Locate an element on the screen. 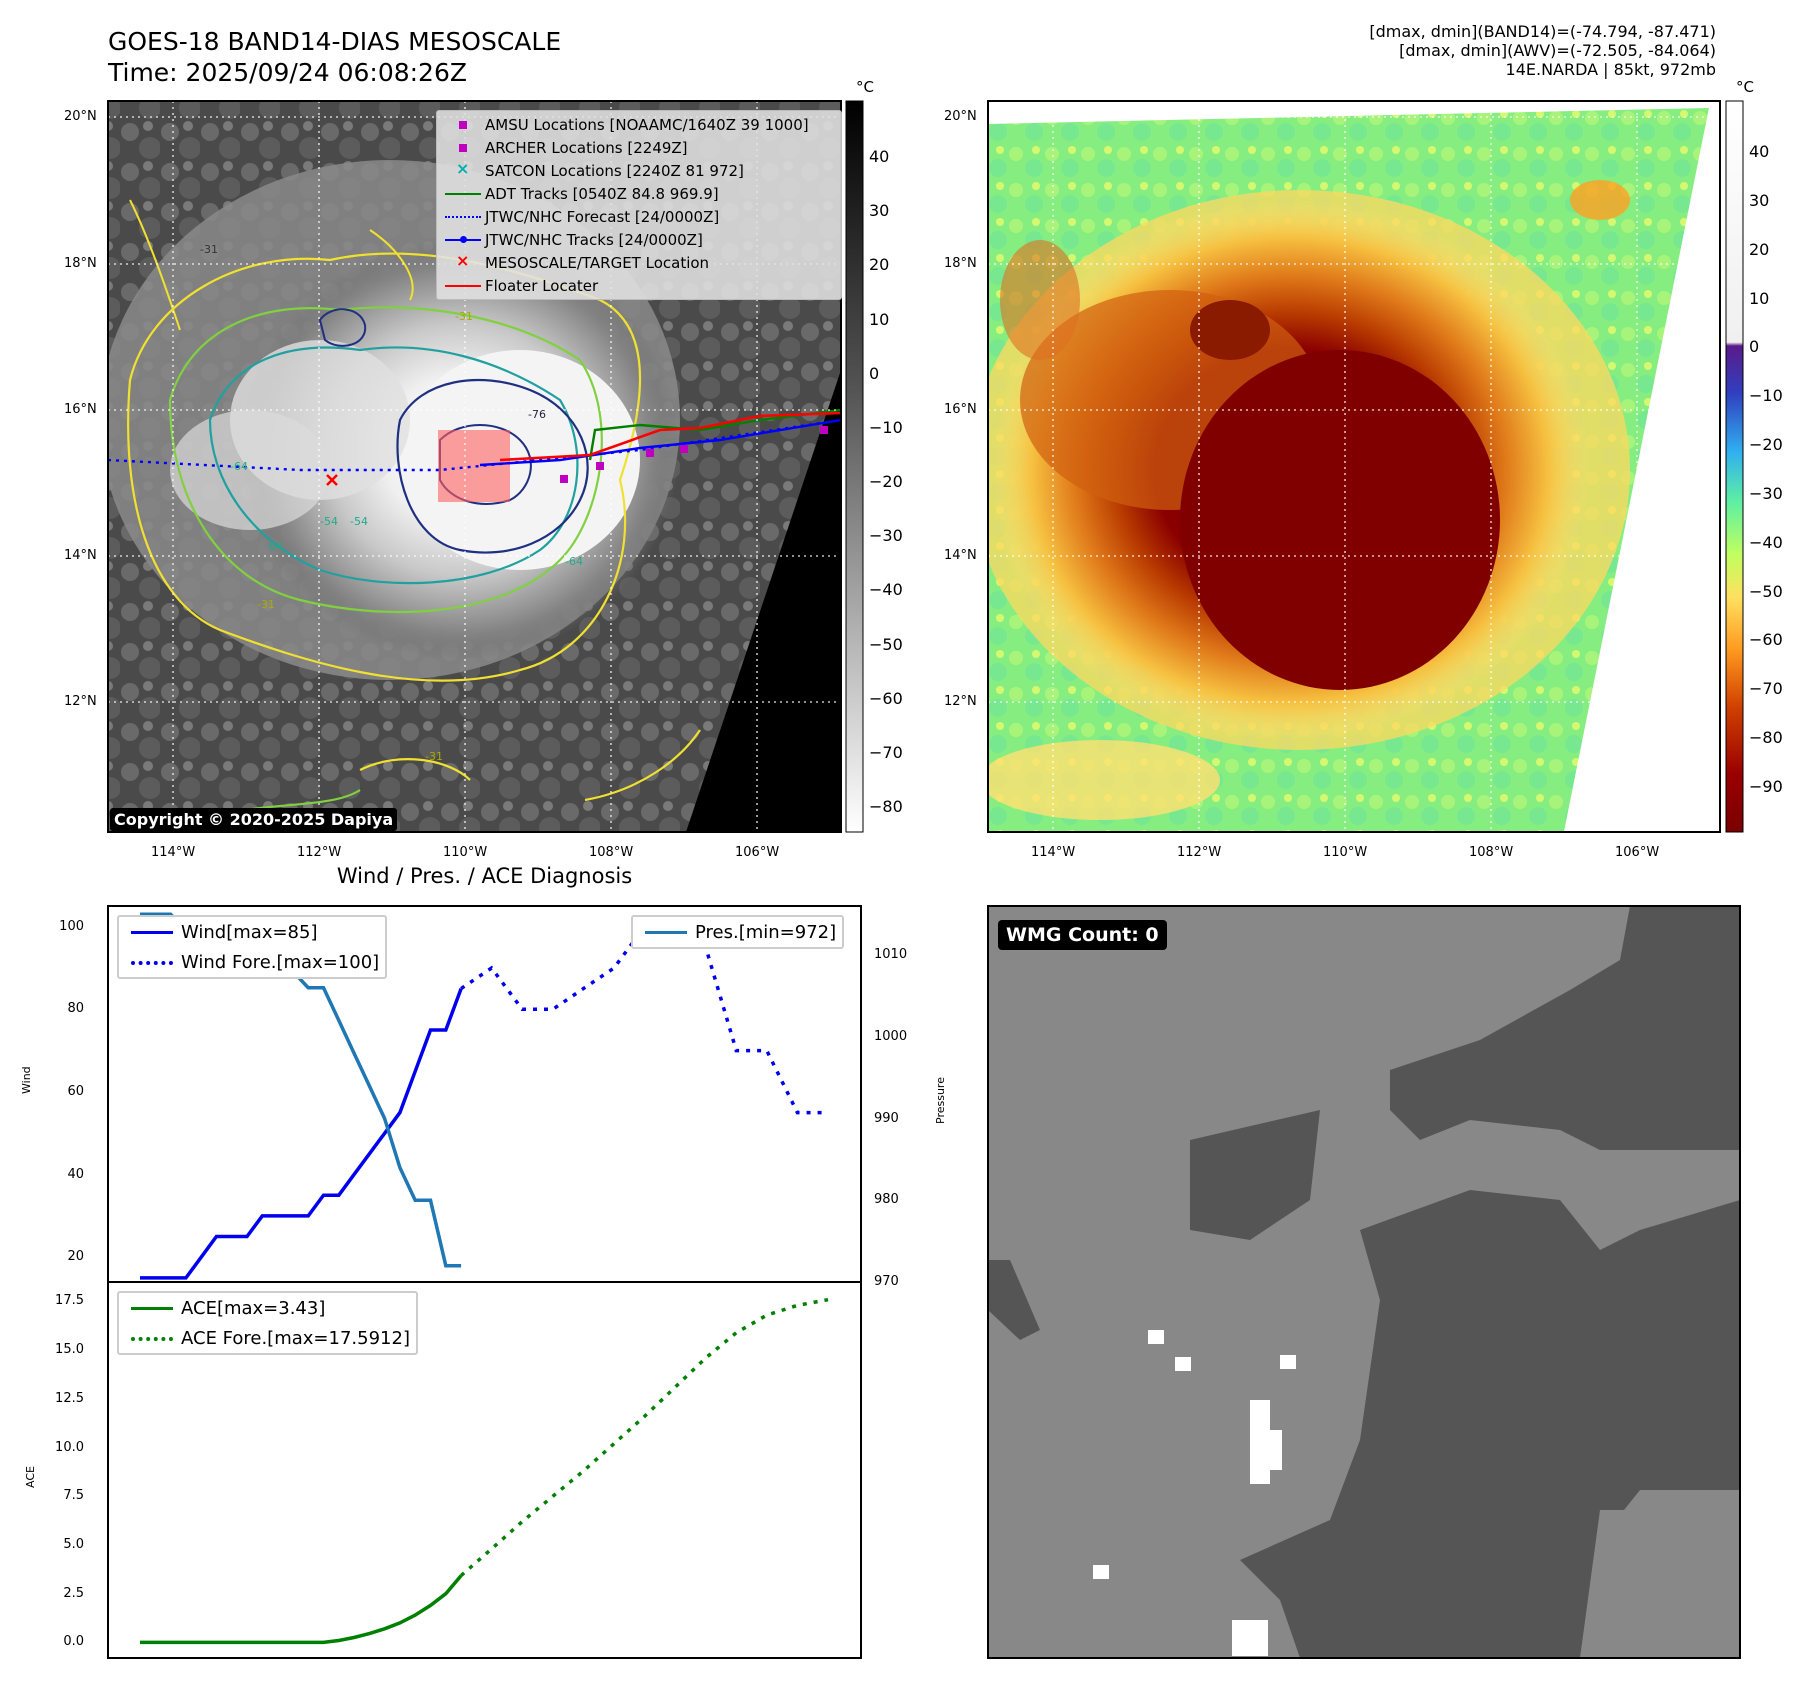 Image resolution: width=1801 pixels, height=1690 pixels. wind-legend: Wind[max=85] Wind Fore.[max=100] is located at coordinates (252, 947).